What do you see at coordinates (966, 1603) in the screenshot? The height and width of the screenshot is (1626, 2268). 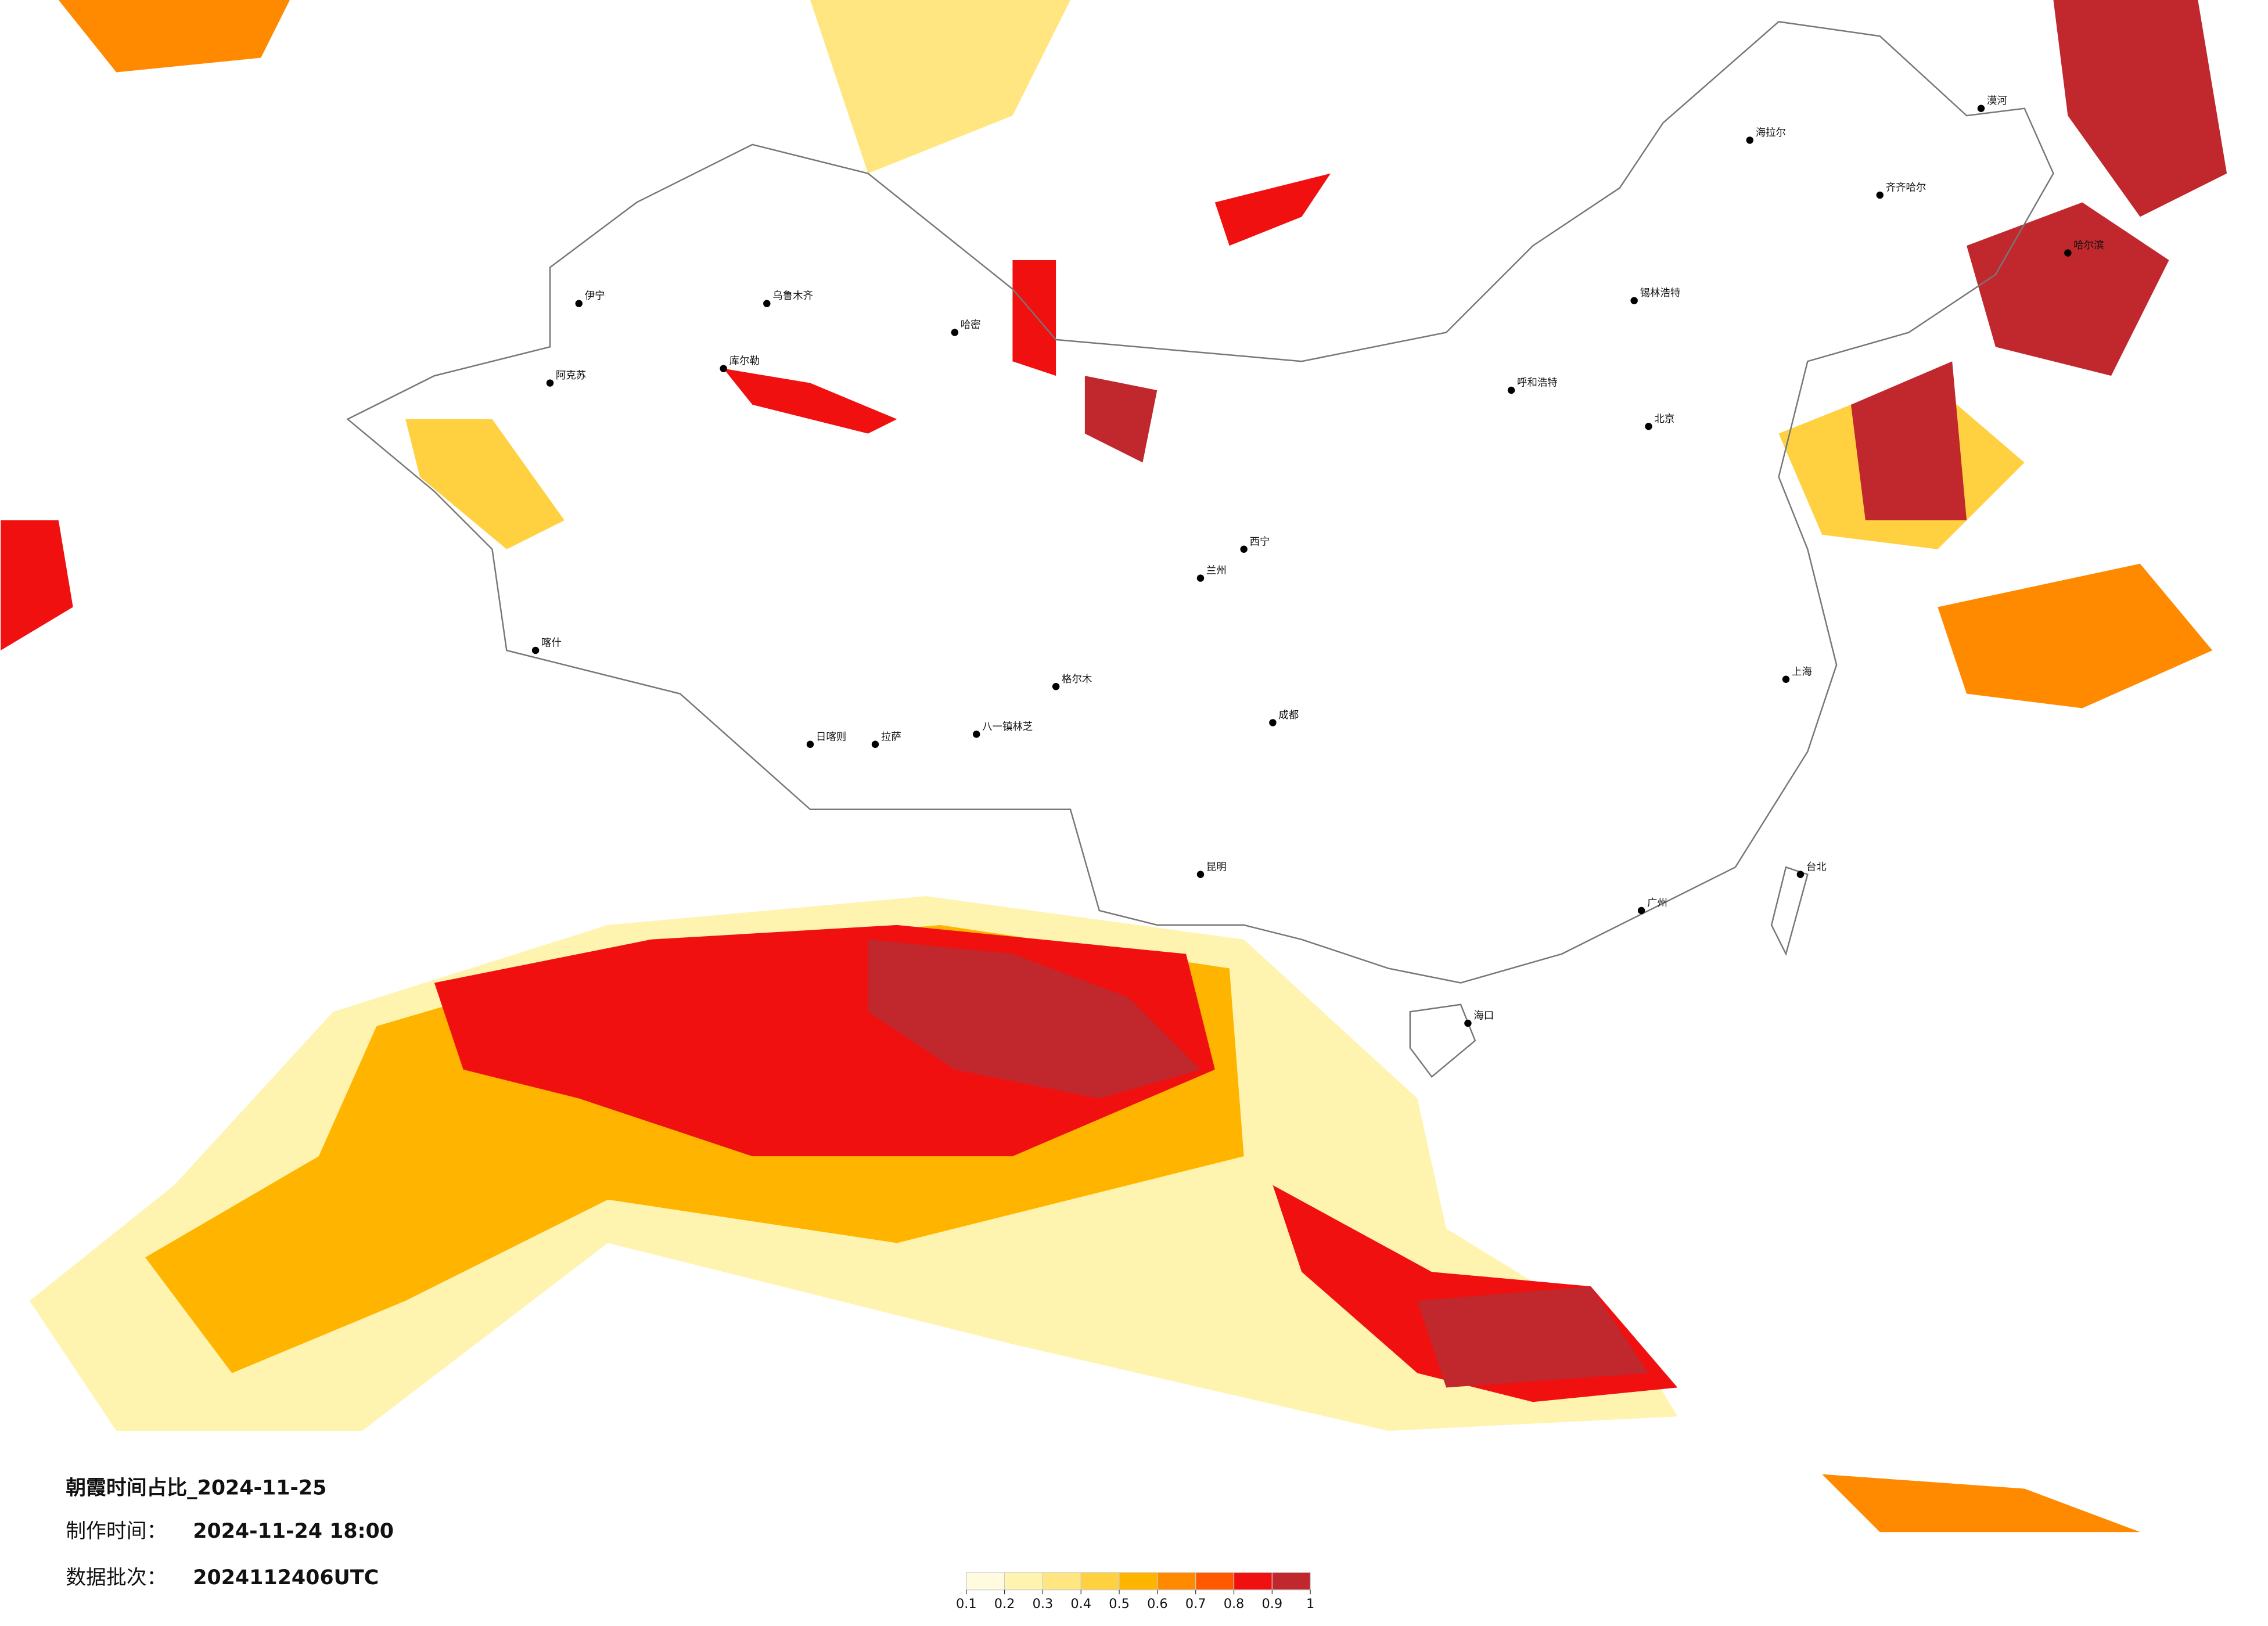 I see `colorbar-tick-label: 0.1` at bounding box center [966, 1603].